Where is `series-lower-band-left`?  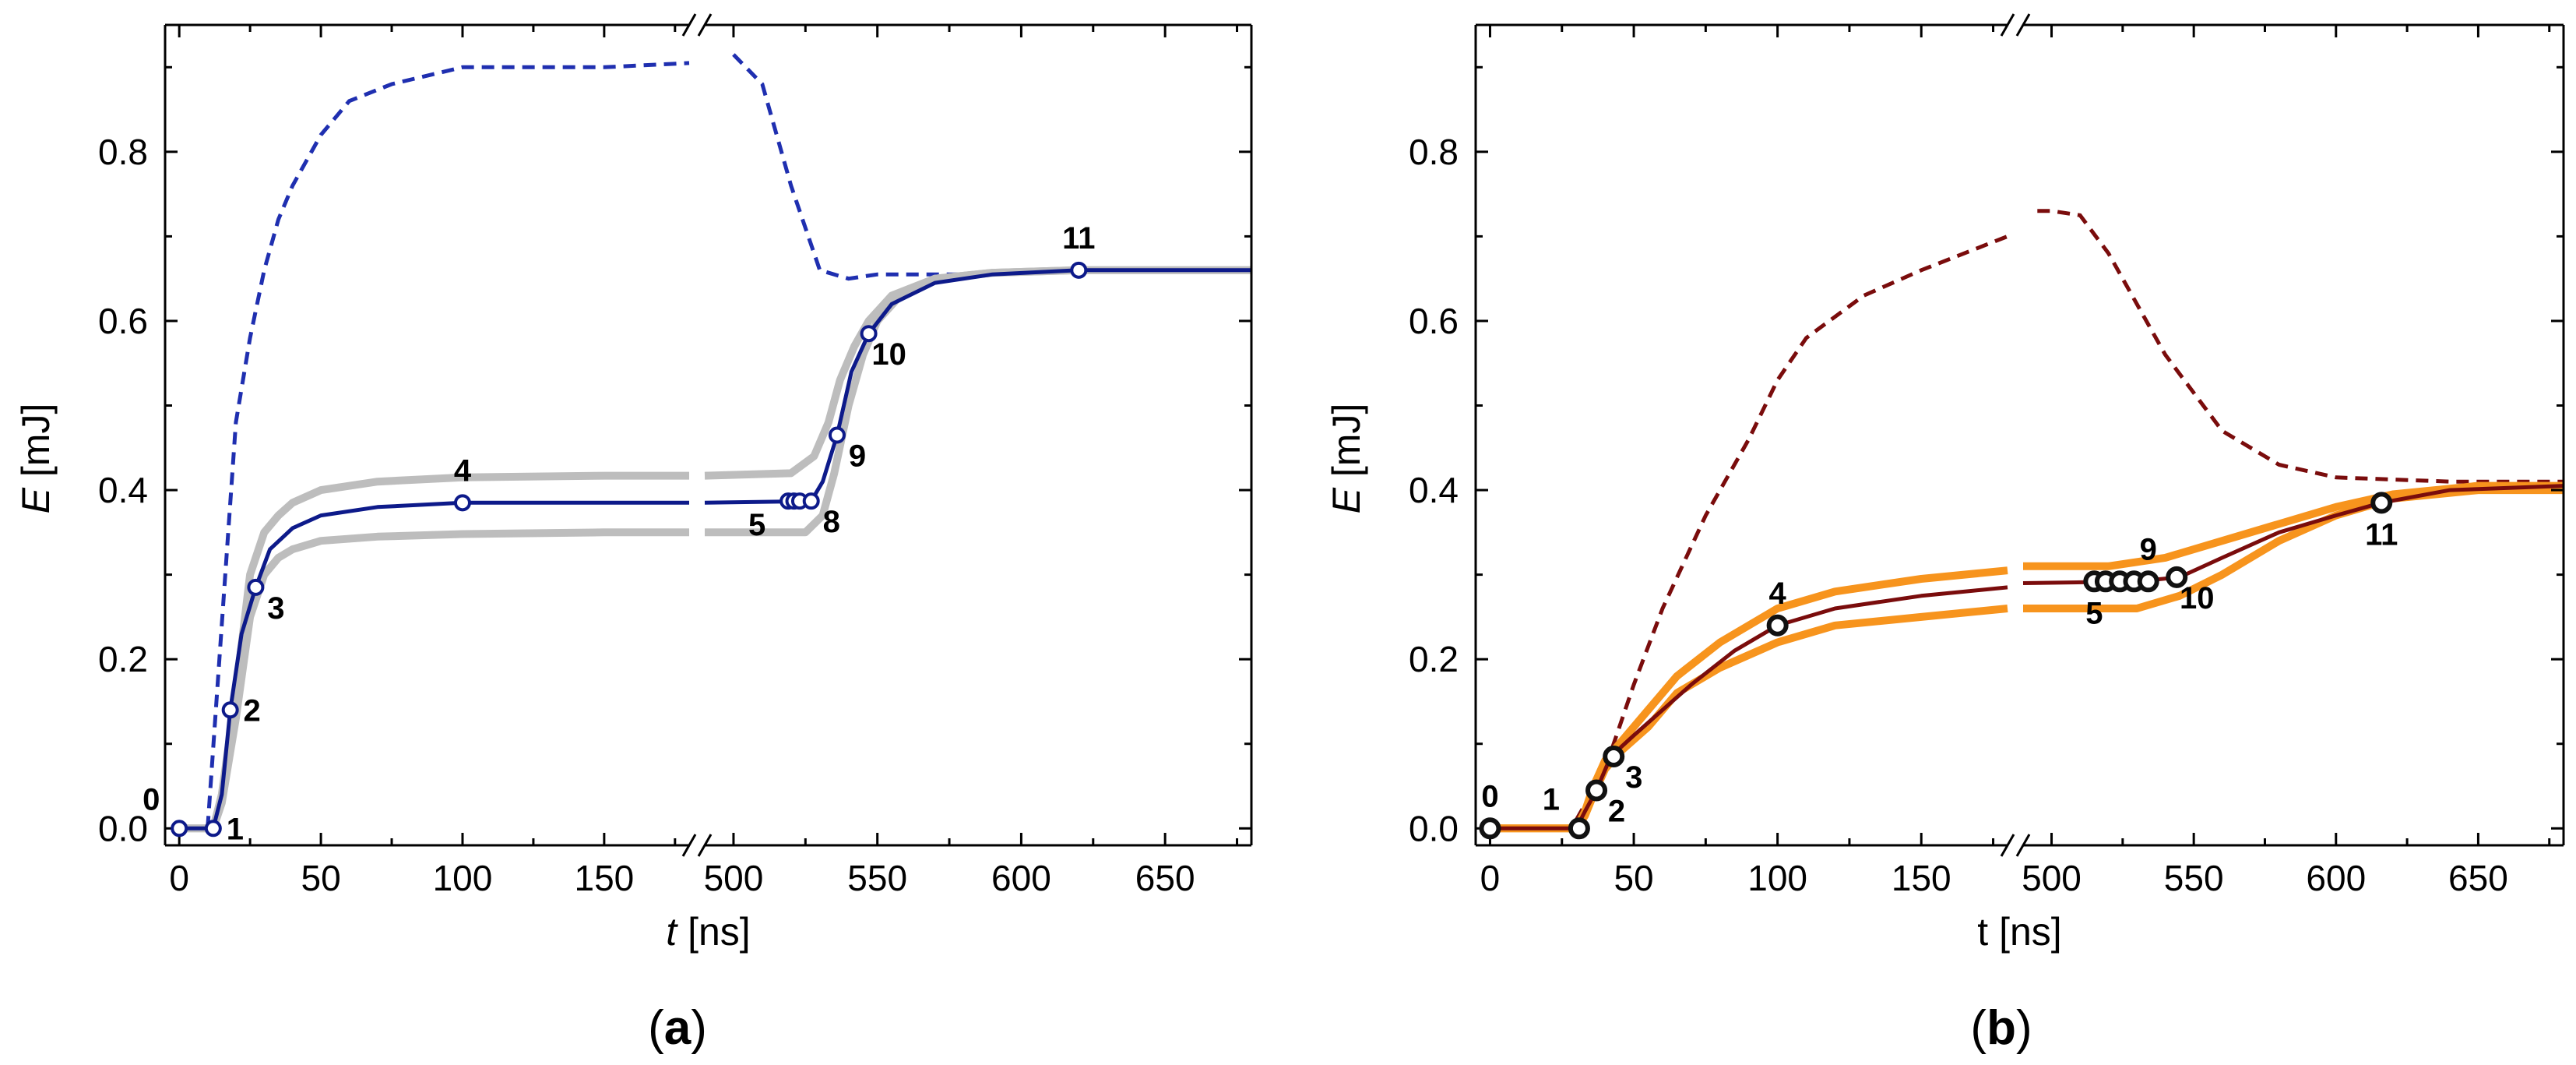
series-lower-band-left is located at coordinates (434, 680).